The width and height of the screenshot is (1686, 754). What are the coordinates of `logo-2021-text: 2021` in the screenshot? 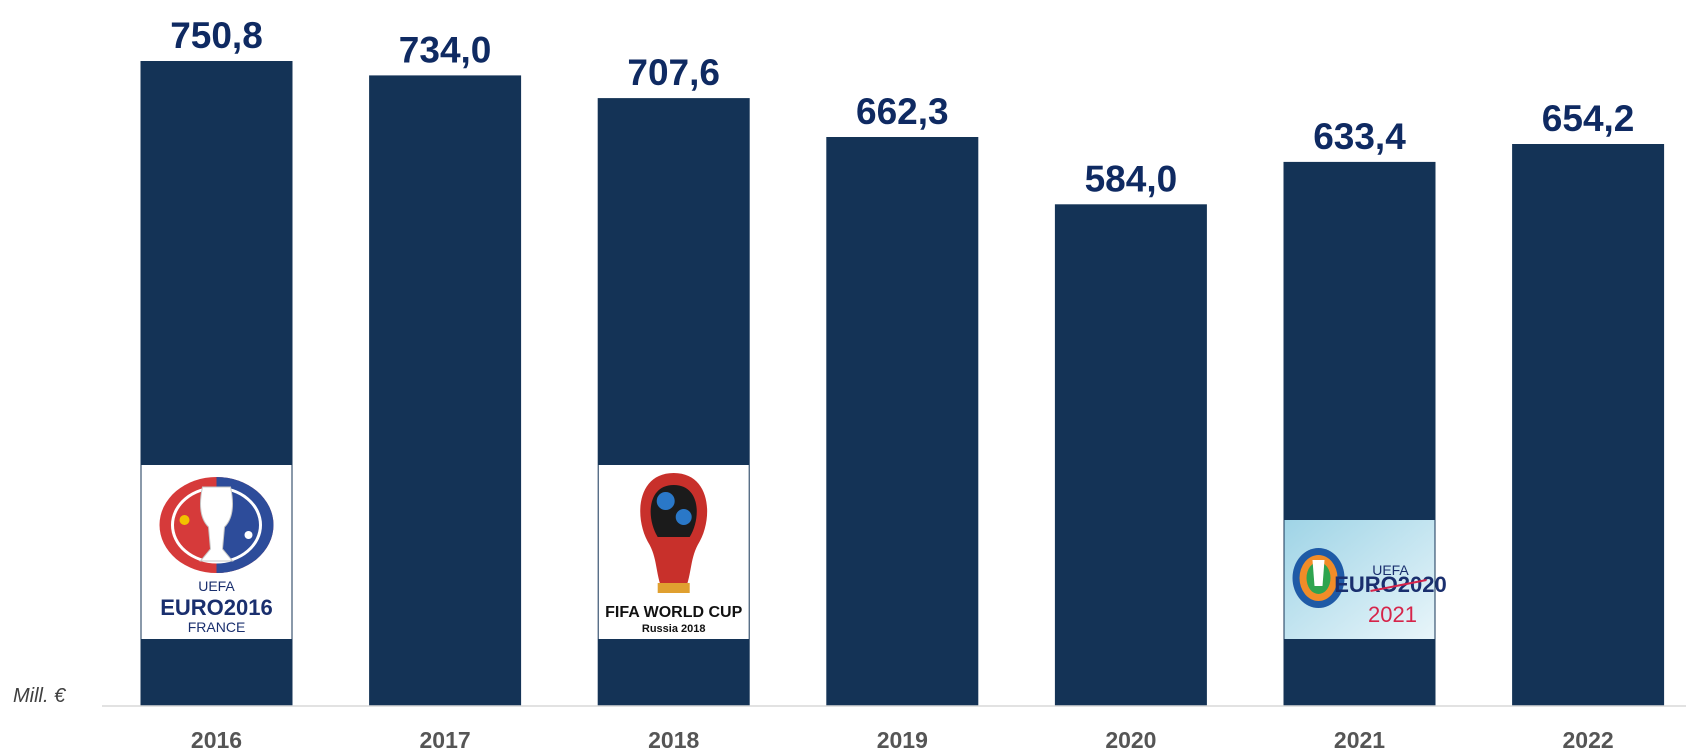 It's located at (1392, 614).